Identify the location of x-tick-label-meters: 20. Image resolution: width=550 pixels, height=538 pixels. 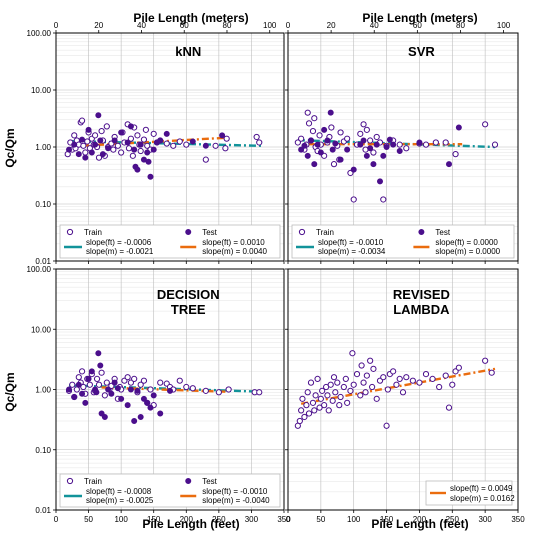
(98, 25).